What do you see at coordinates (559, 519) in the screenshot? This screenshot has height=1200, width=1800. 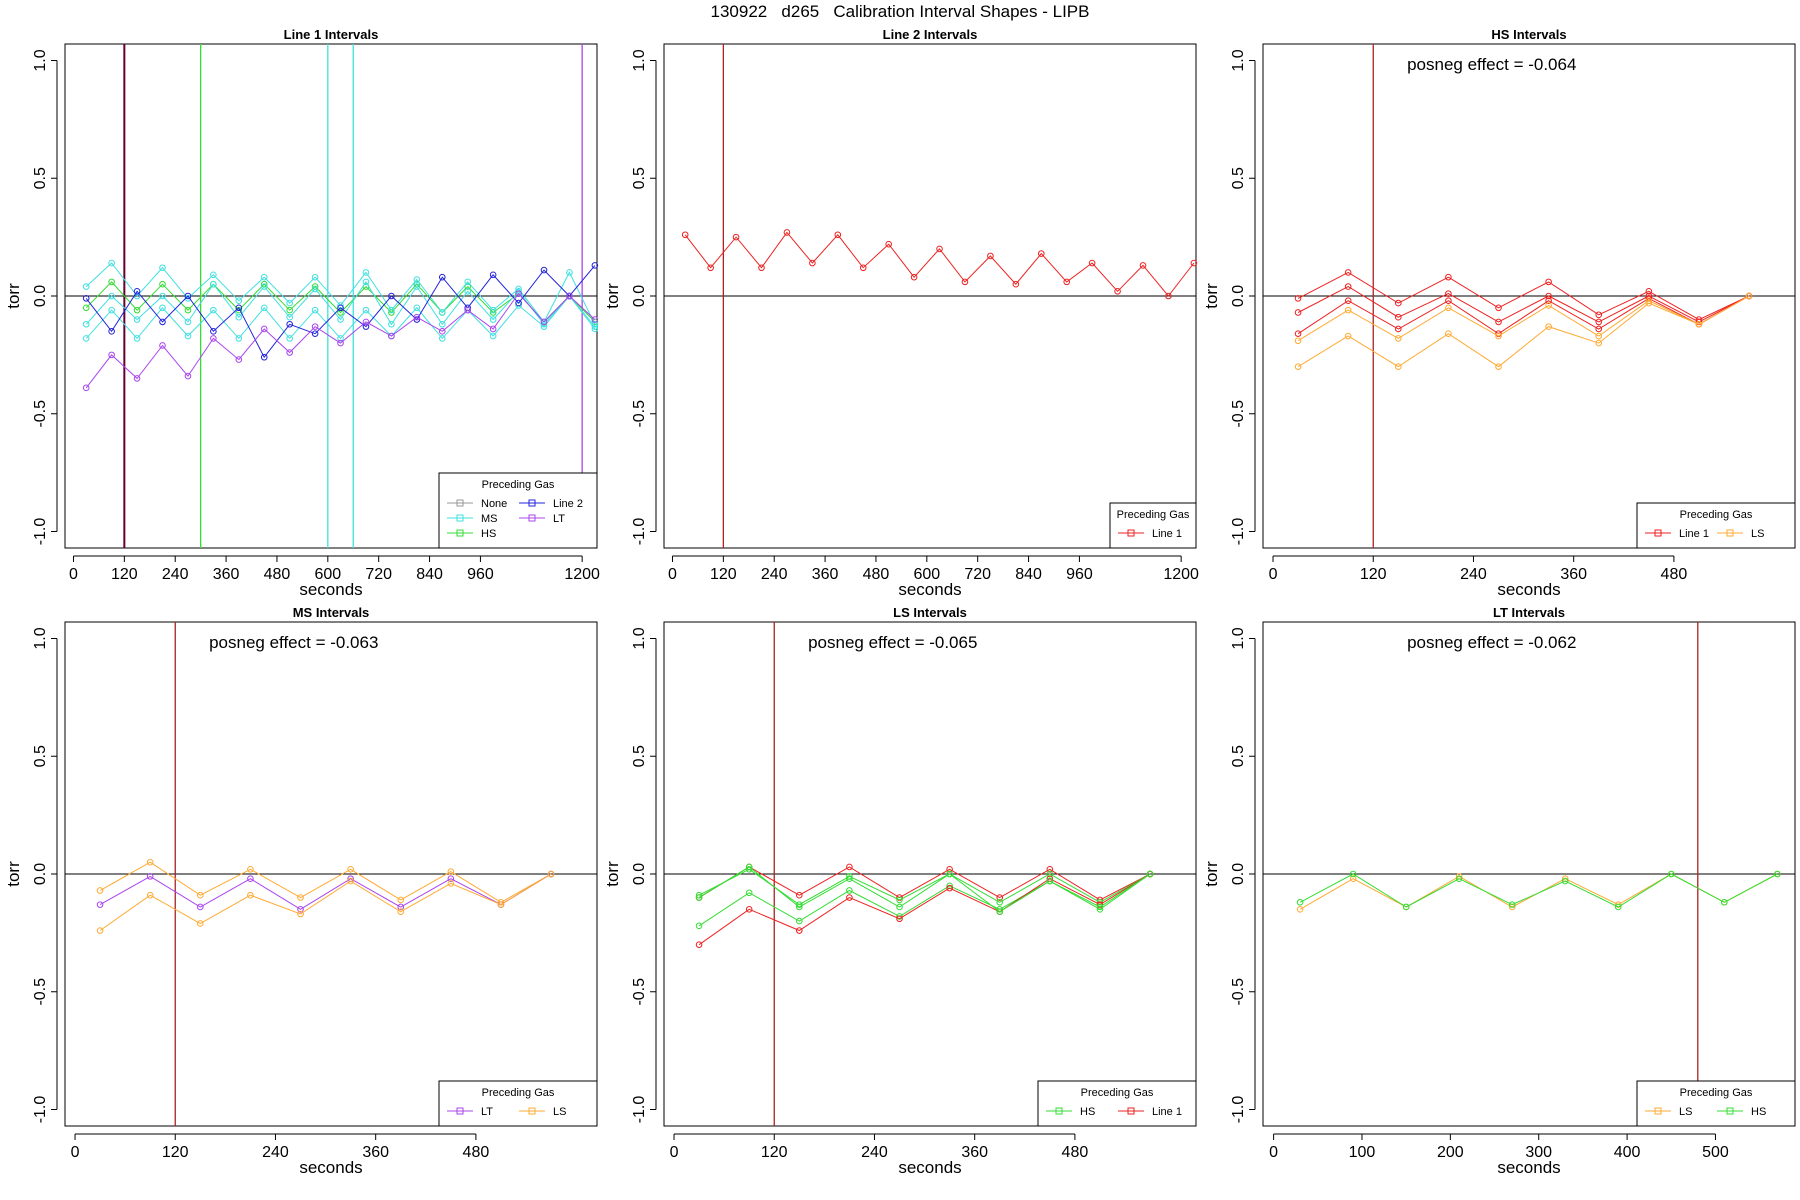 I see `legend-entry-label: LT` at bounding box center [559, 519].